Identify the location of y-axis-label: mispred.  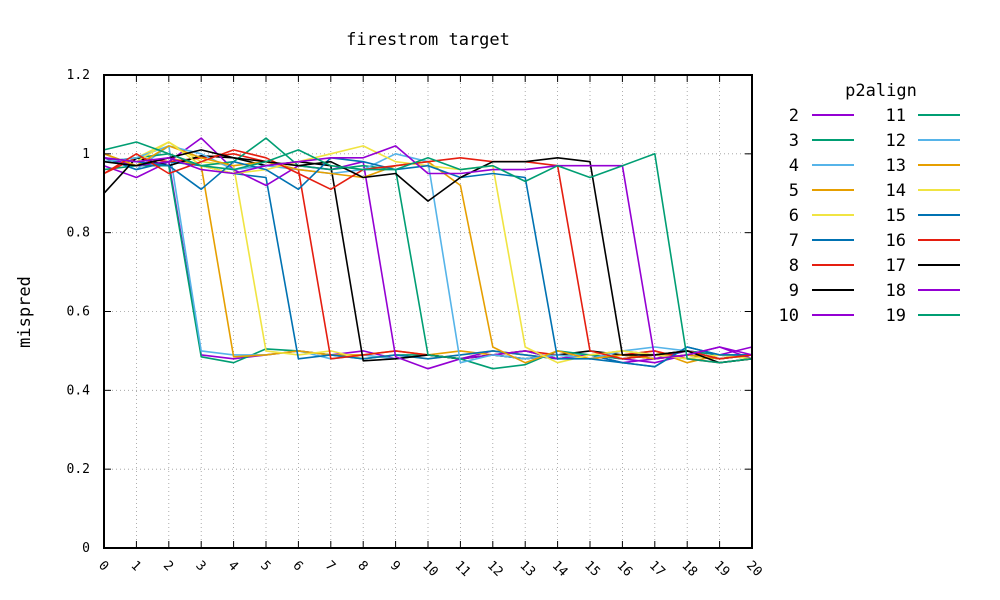
(25, 312).